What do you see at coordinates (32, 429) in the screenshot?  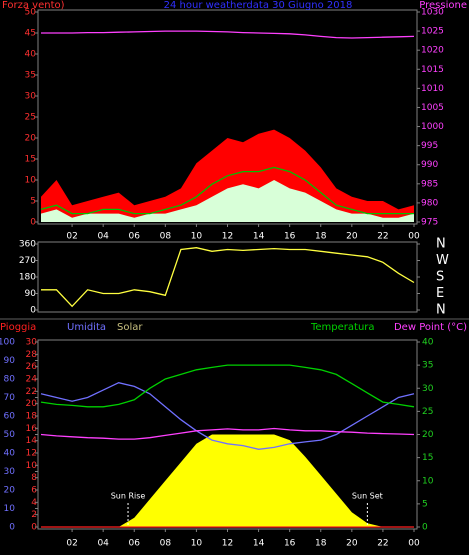 I see `y-tick-label: 16` at bounding box center [32, 429].